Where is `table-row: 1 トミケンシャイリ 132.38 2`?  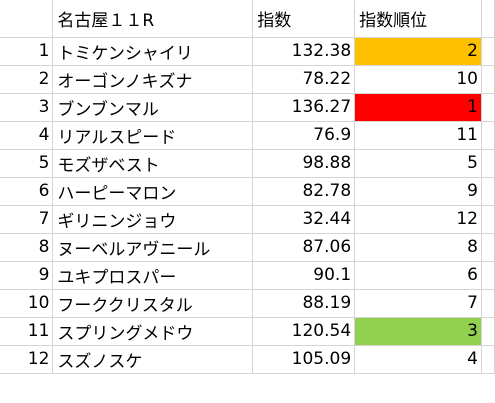
table-row: 1 トミケンシャイリ 132.38 2 is located at coordinates (247, 51).